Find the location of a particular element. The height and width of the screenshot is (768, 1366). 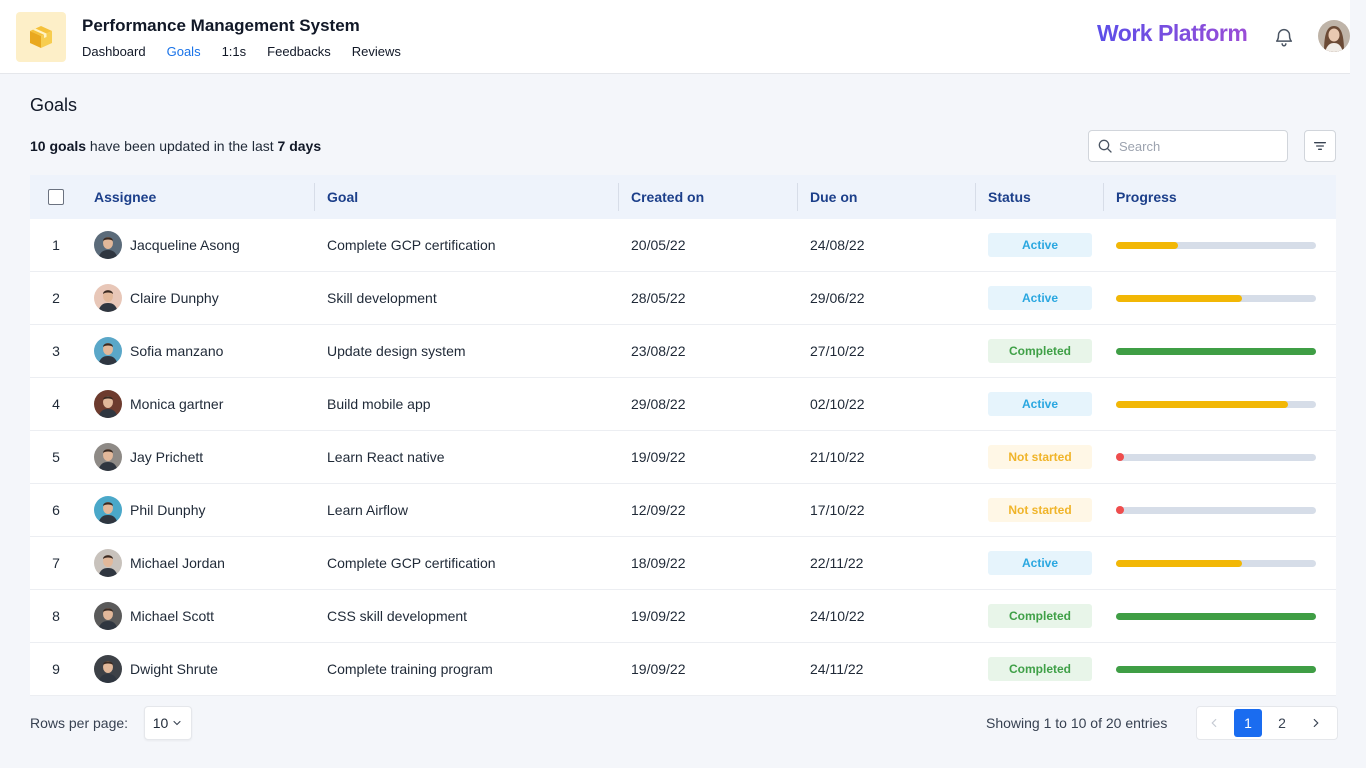

assignee-name-cell: Jay Prichett is located at coordinates (148, 457).